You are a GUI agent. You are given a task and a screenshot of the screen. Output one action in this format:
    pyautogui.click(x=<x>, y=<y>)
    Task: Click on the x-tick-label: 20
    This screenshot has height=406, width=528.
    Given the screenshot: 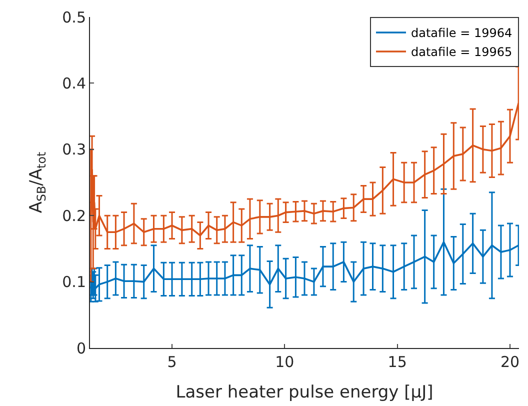 What is the action you would take?
    pyautogui.click(x=510, y=362)
    